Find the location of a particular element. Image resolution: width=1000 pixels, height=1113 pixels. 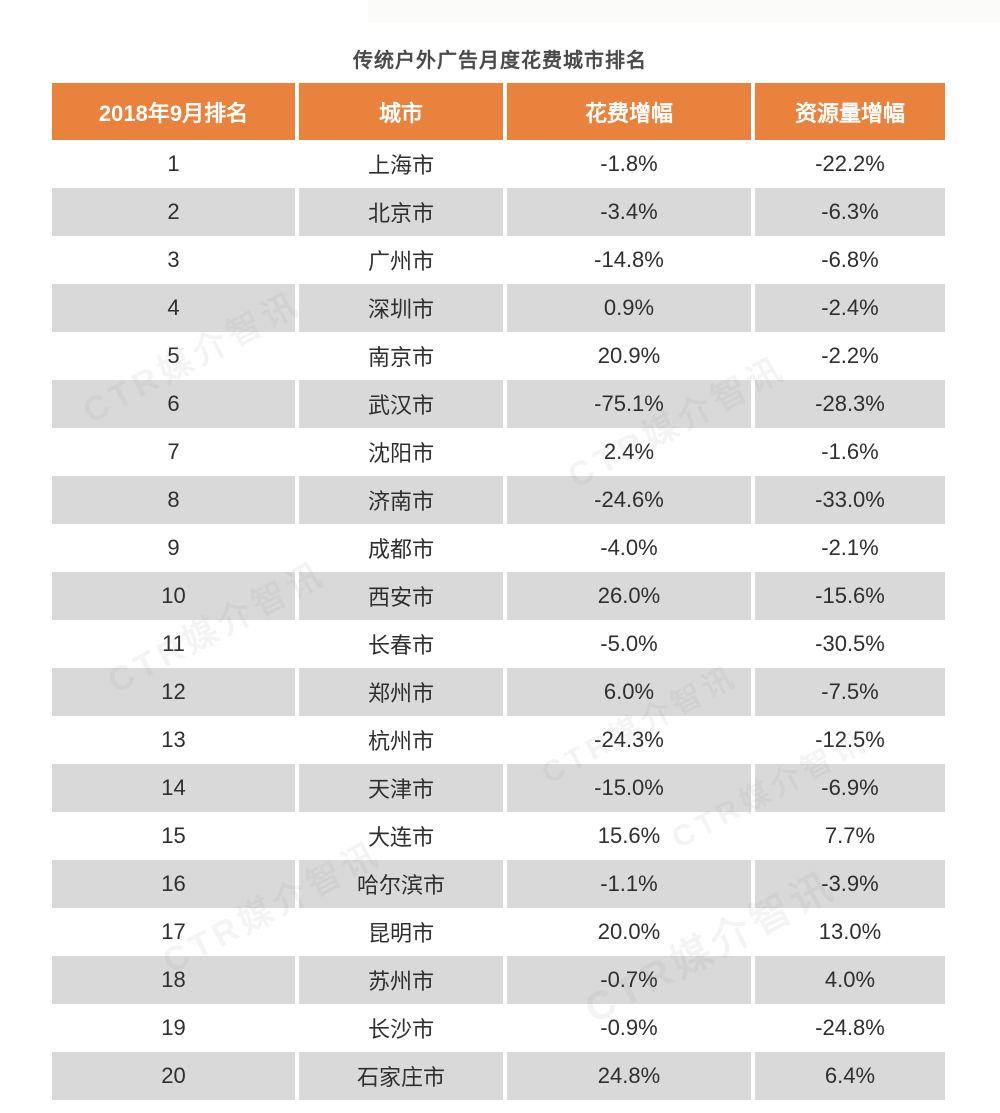

resource-change-cell: -3.9% is located at coordinates (848, 884).